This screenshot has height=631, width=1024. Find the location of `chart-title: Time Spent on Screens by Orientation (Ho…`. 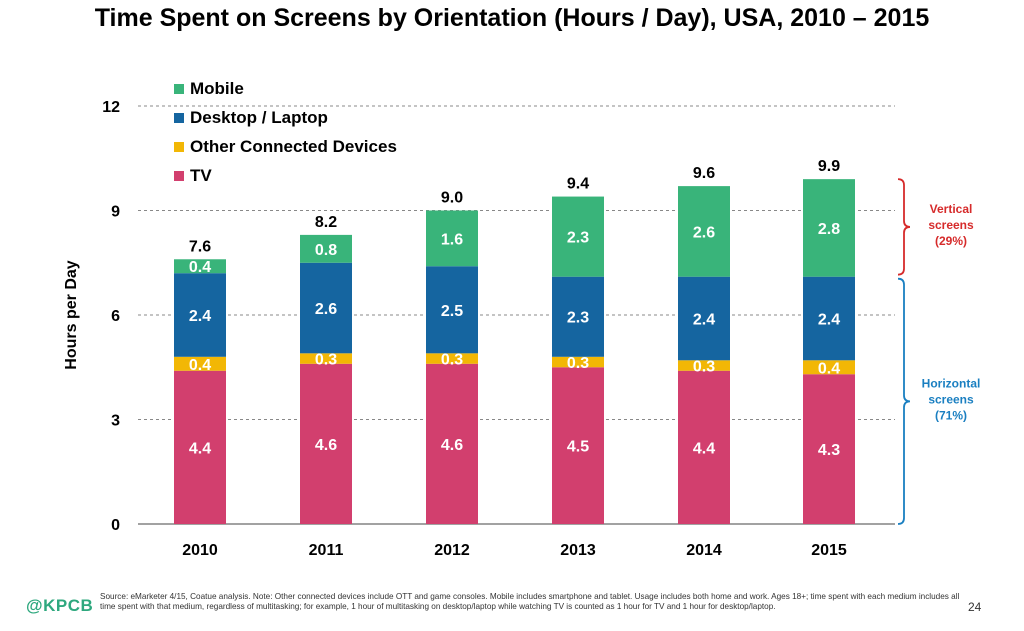

chart-title: Time Spent on Screens by Orientation (Ho… is located at coordinates (512, 18).